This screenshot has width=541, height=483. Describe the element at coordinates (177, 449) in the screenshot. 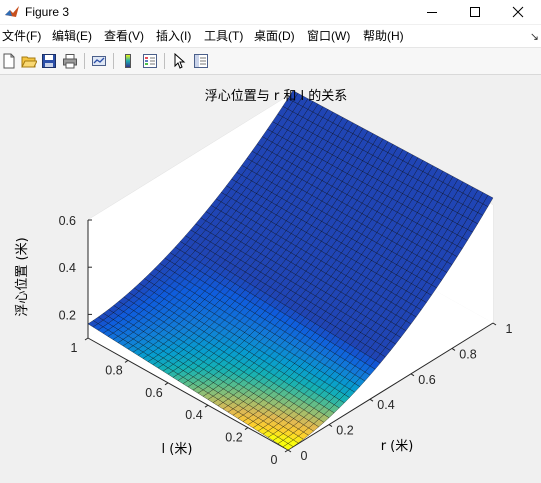

I see `y-axis-label: l (米)` at that location.